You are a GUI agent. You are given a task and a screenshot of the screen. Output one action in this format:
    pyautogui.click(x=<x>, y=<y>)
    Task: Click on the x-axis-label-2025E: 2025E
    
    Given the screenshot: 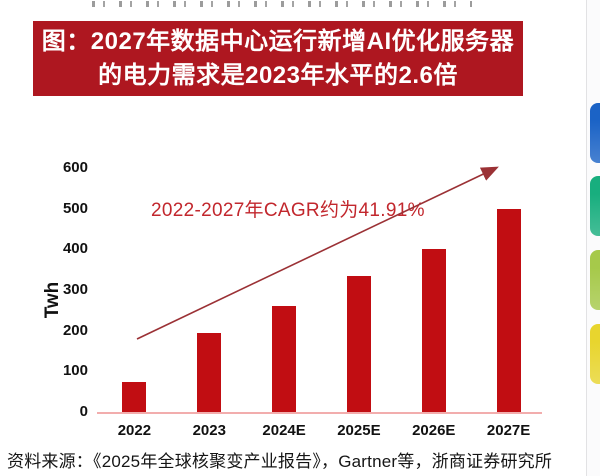 What is the action you would take?
    pyautogui.click(x=359, y=430)
    